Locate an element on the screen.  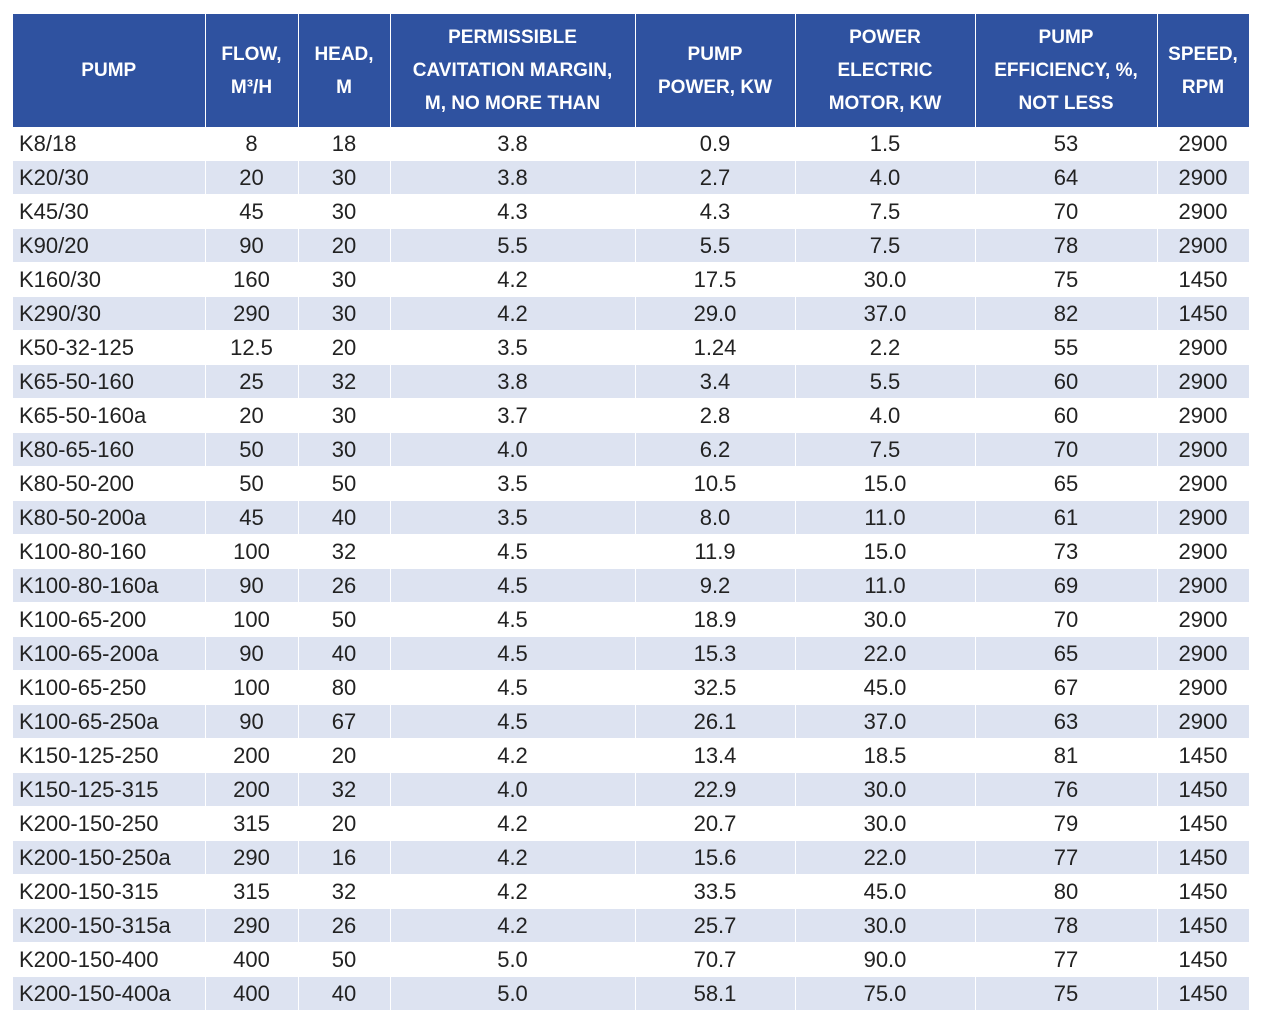
header-line: CAVITATION MARGIN, is located at coordinates (512, 70).